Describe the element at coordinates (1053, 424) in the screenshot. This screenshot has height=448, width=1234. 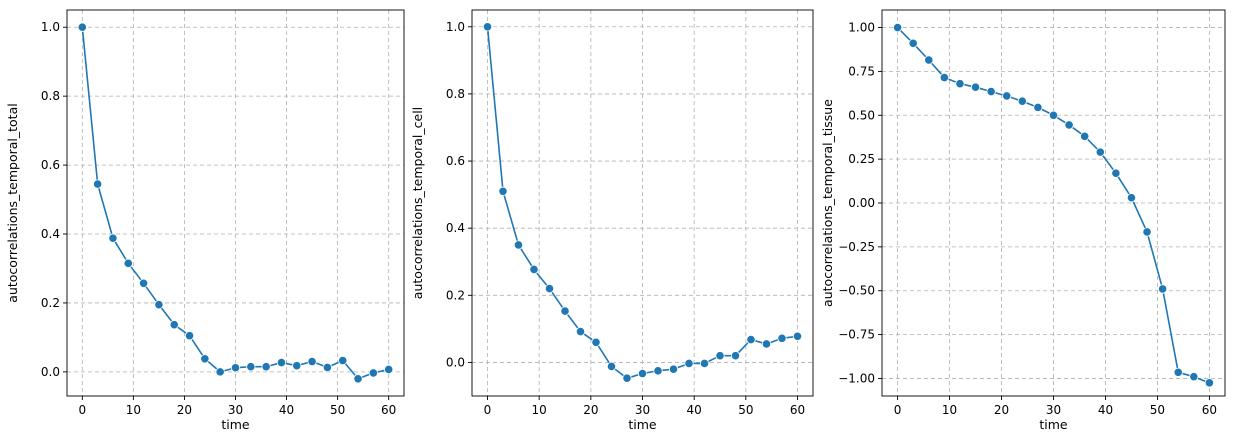
I see `x-axis-label: time` at that location.